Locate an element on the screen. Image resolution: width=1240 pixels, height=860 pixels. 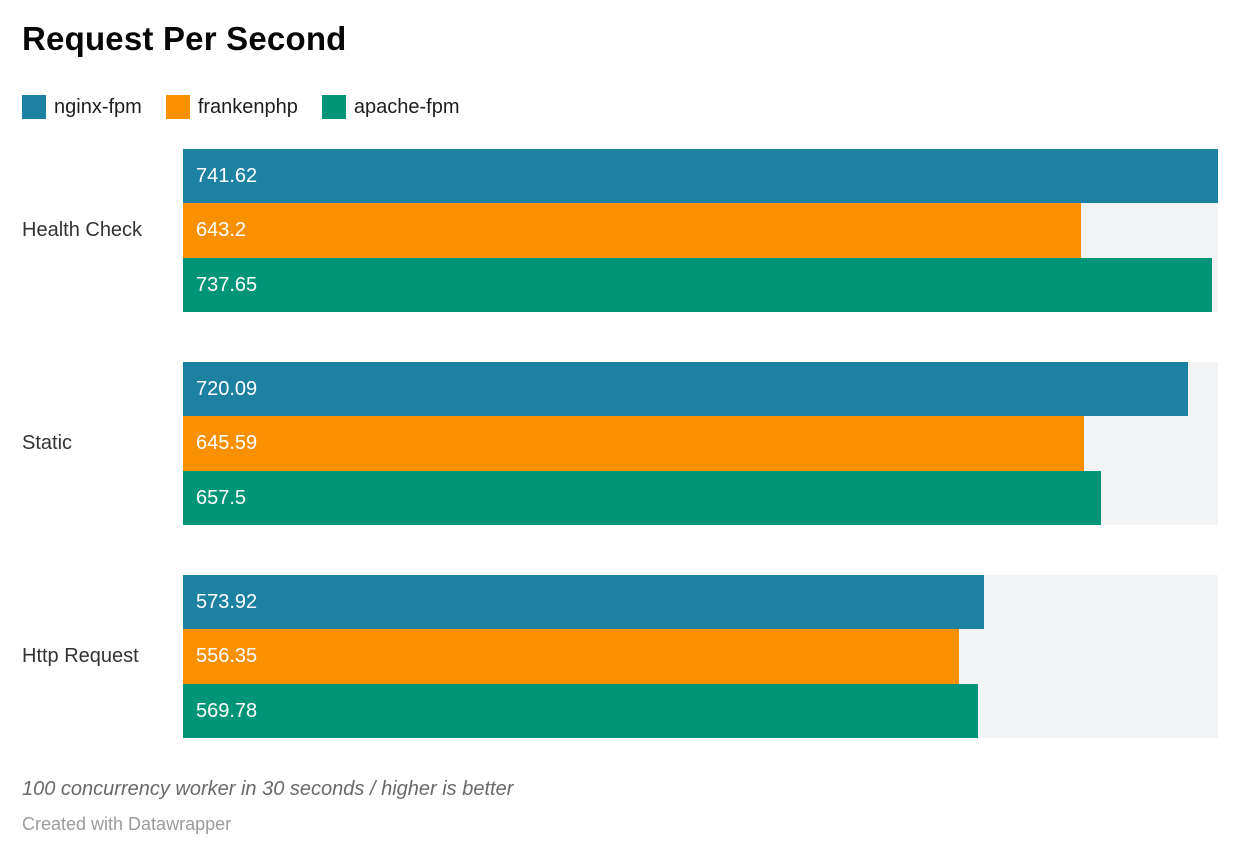
bar-track: 720.09 is located at coordinates (700, 389).